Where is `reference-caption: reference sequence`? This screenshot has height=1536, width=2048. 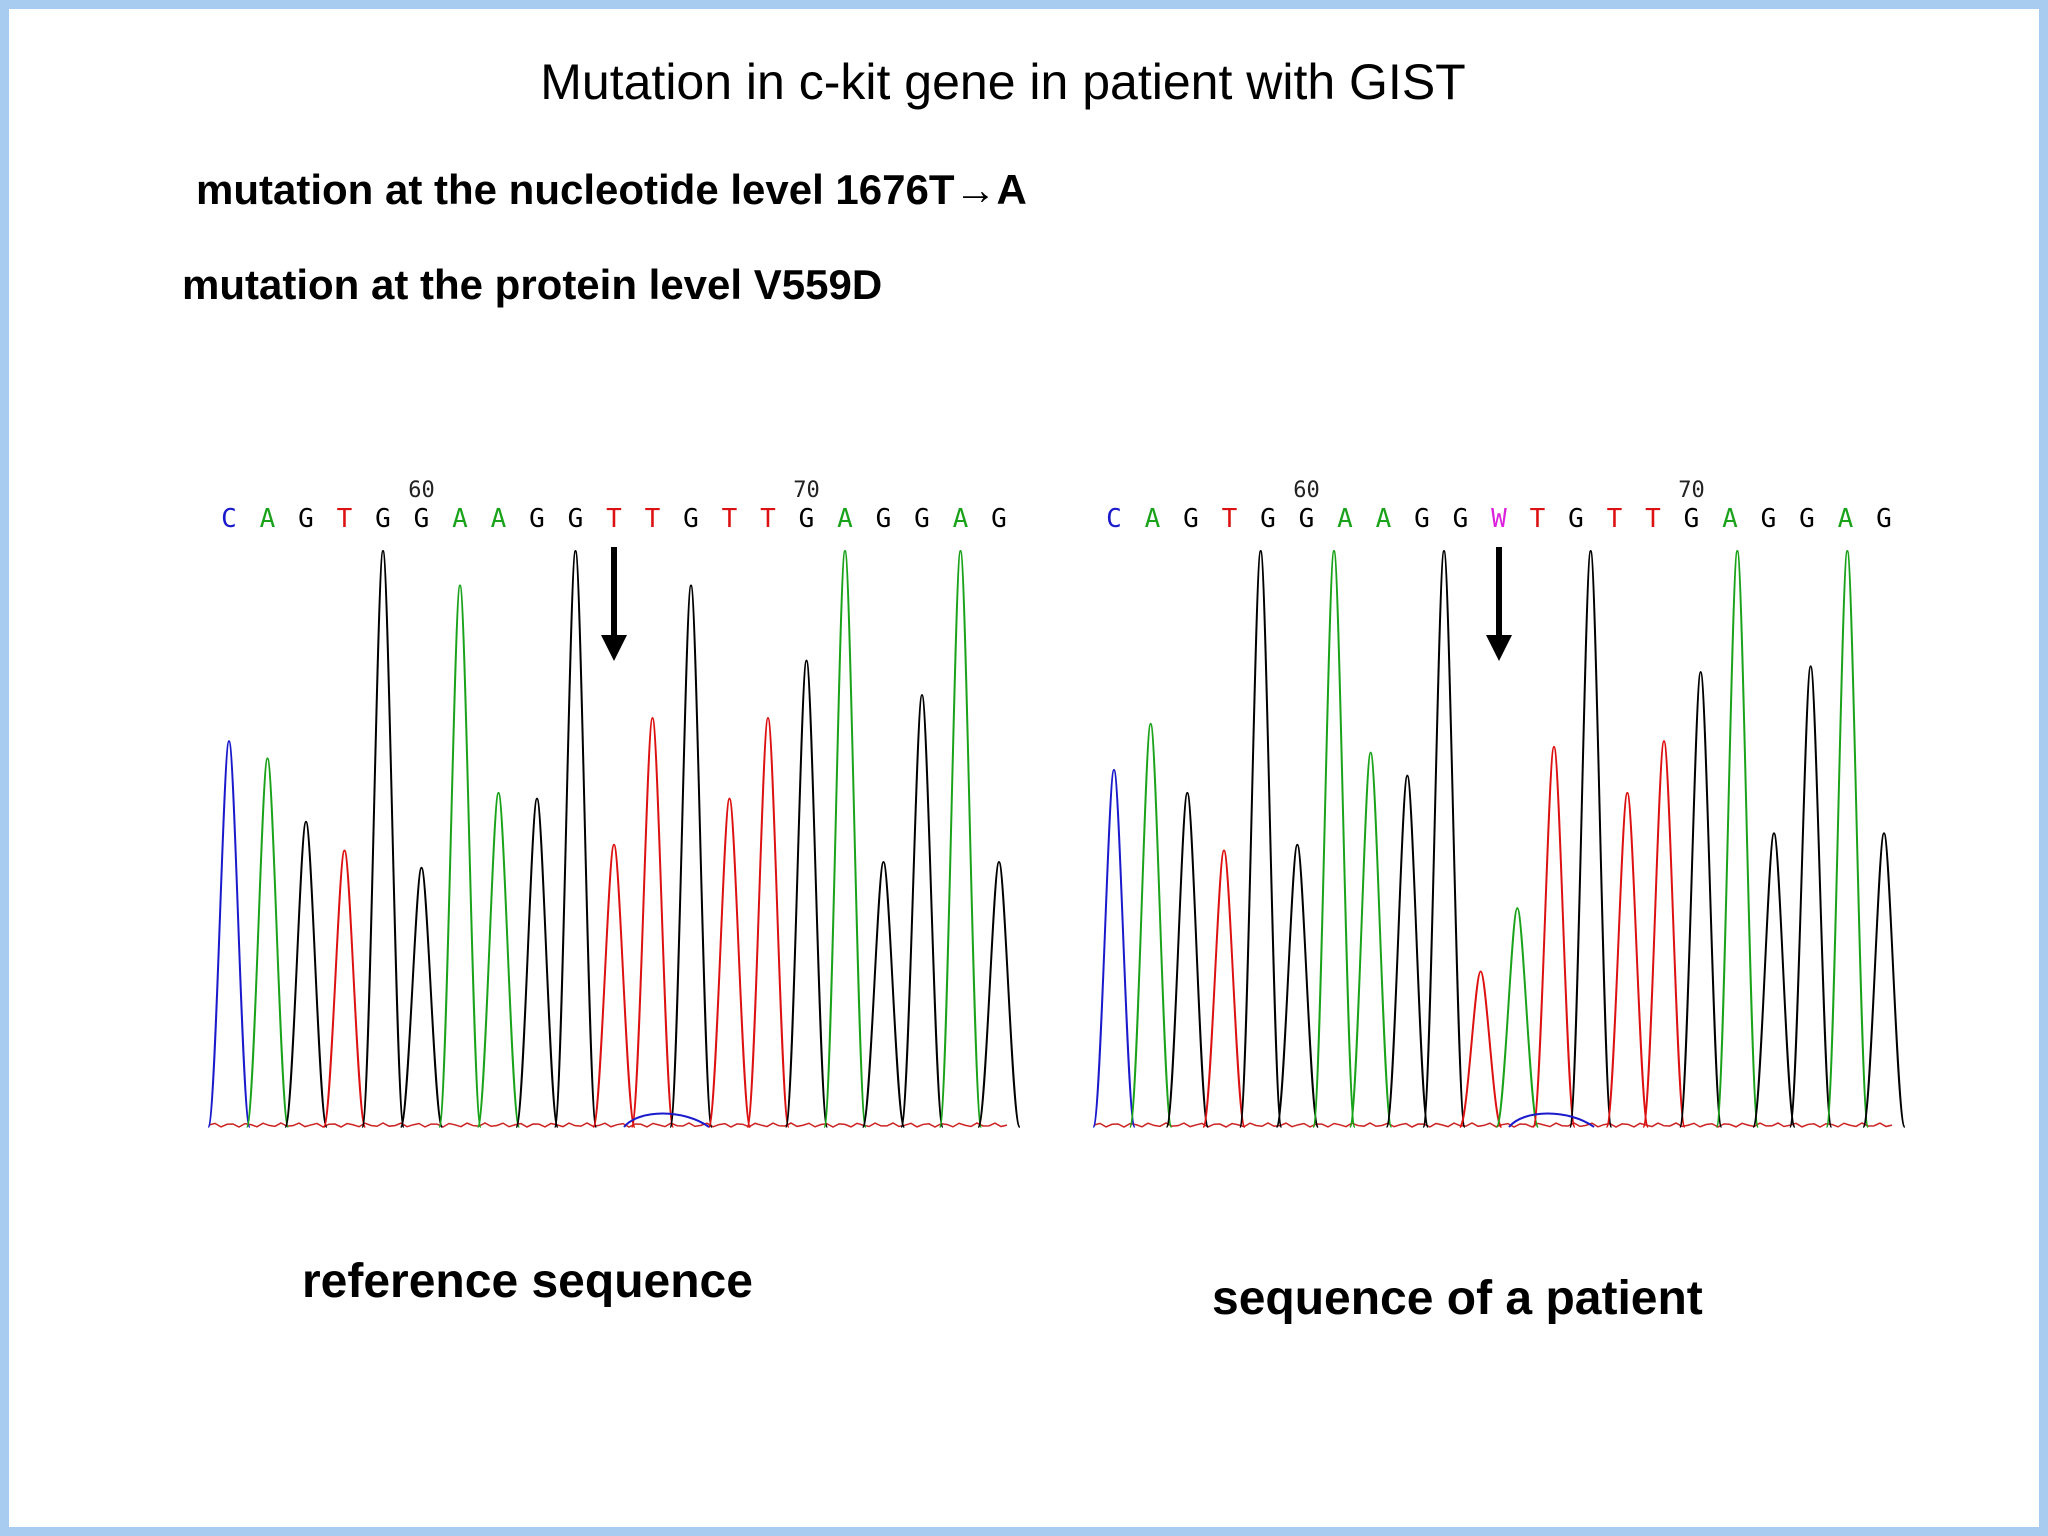 reference-caption: reference sequence is located at coordinates (527, 1281).